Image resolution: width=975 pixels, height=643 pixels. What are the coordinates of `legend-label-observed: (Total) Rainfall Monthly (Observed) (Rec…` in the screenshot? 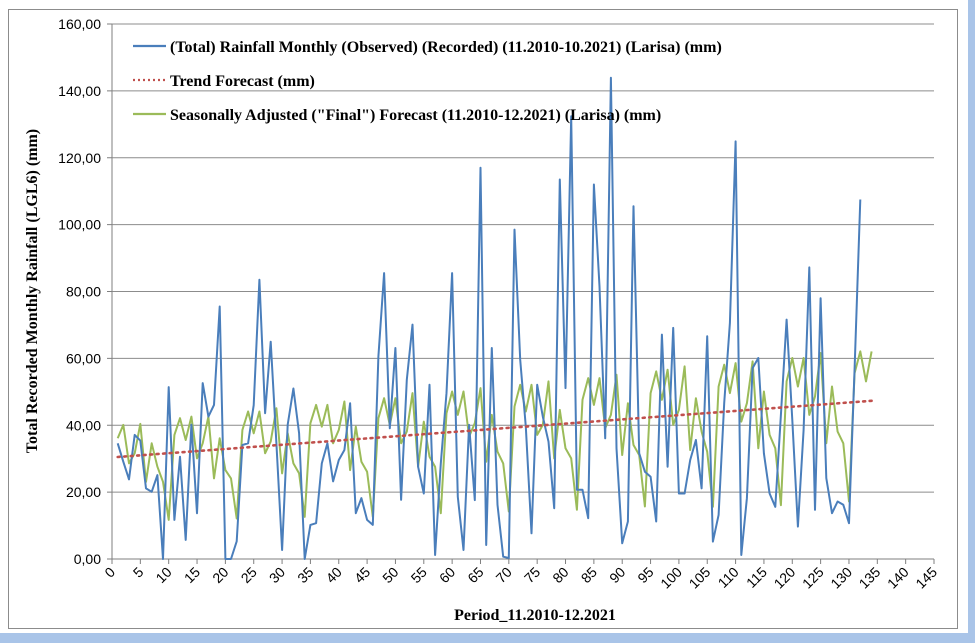 It's located at (446, 47).